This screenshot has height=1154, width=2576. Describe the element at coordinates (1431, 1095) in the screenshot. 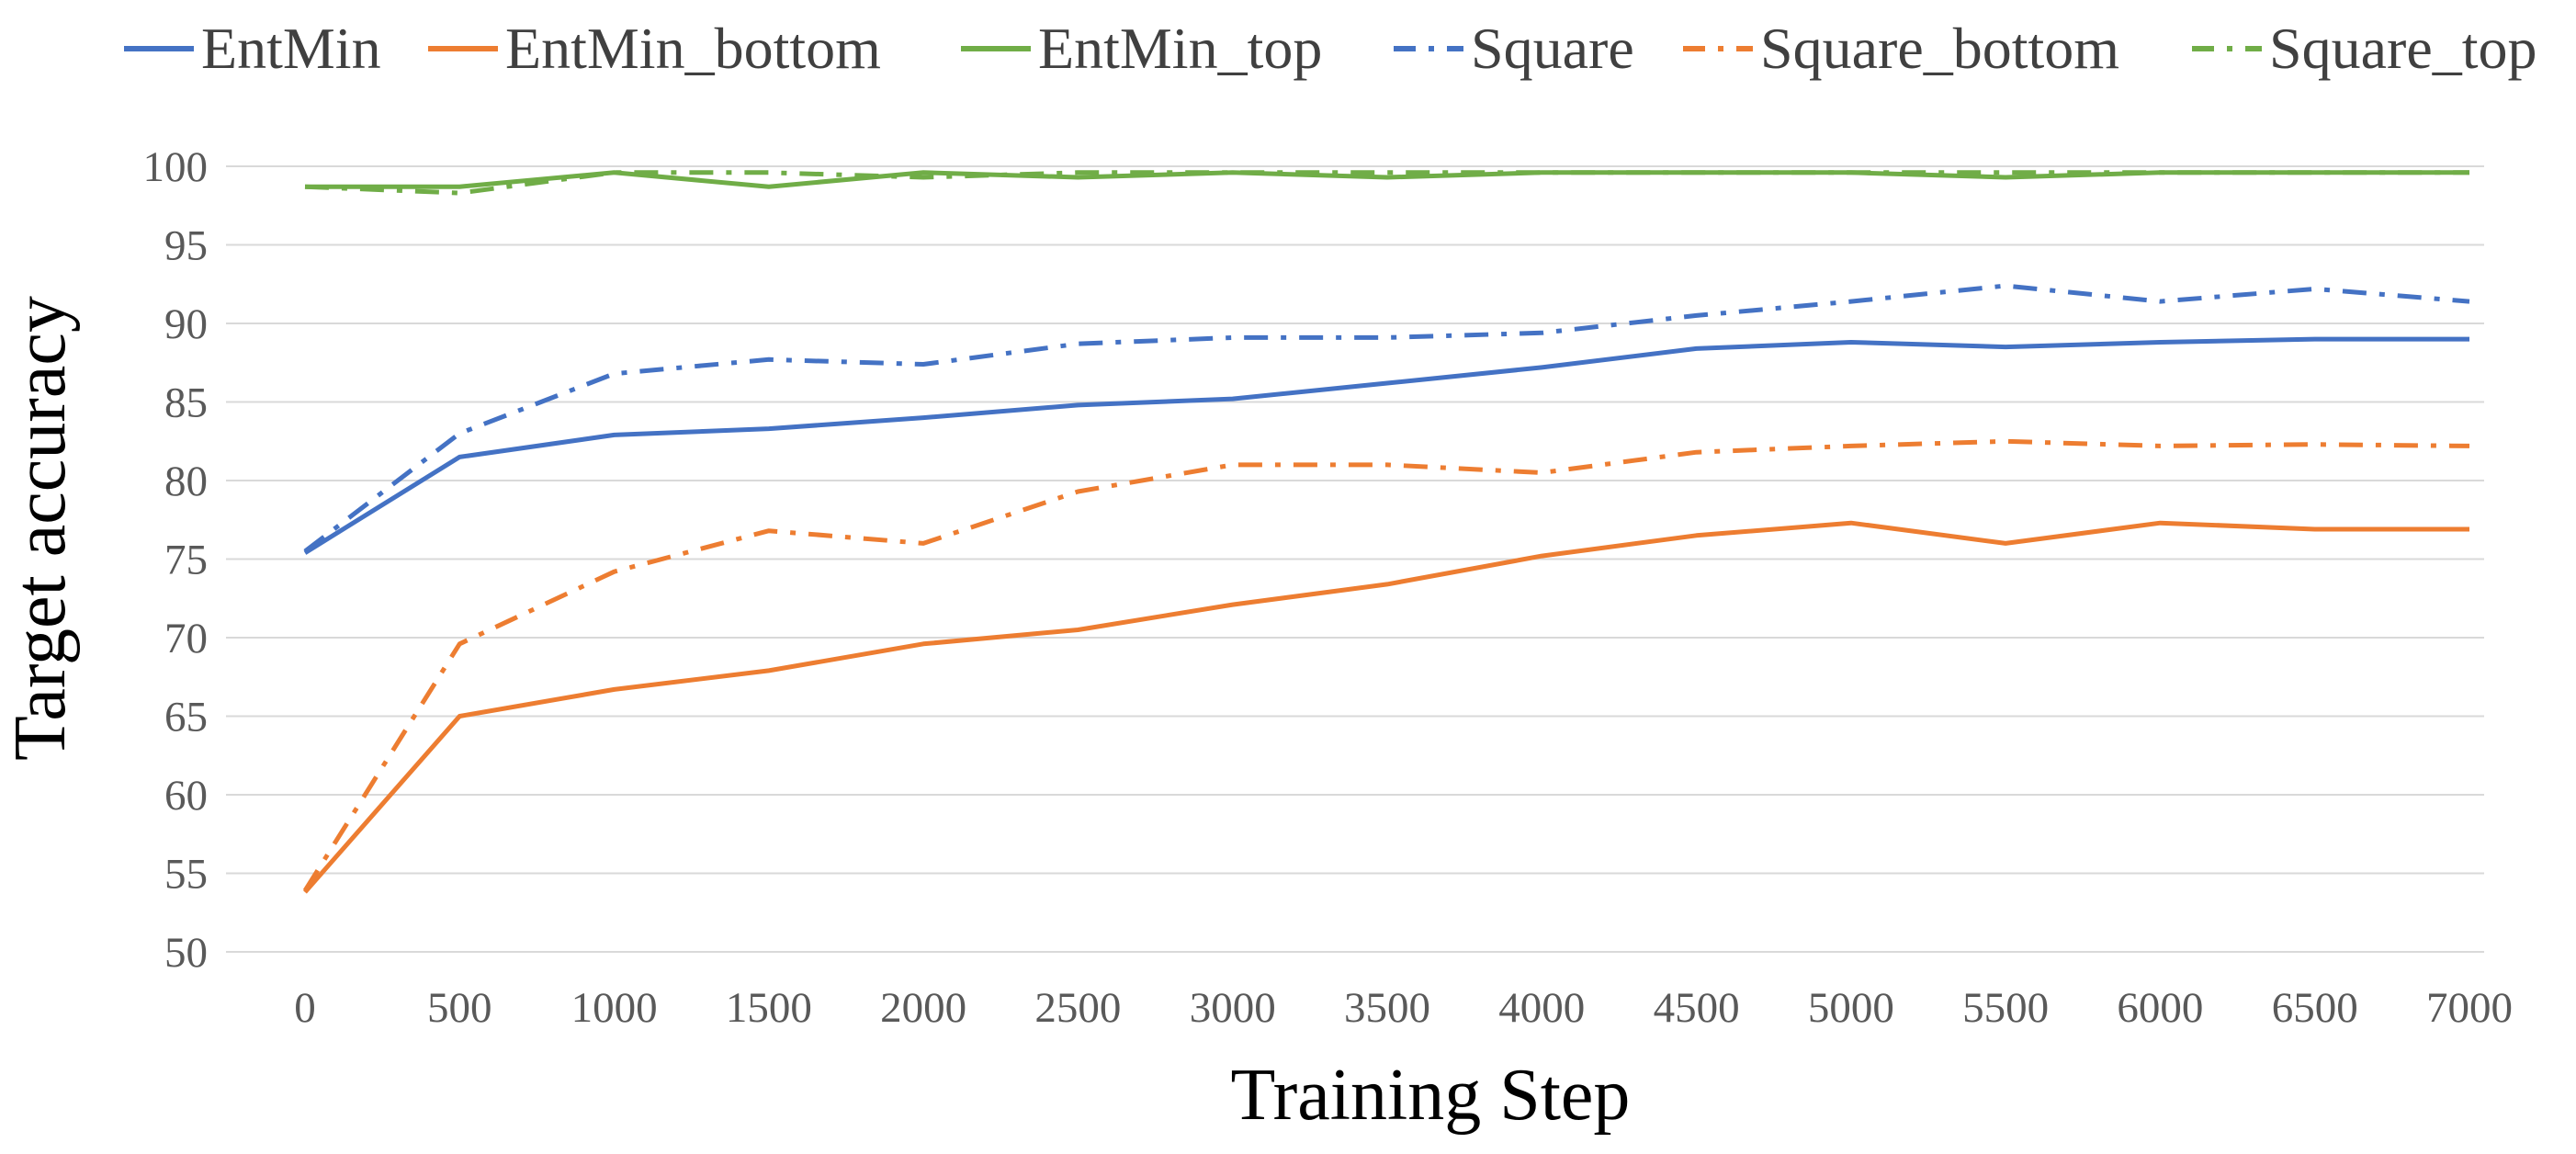

I see `x-axis-title: Training Step` at that location.